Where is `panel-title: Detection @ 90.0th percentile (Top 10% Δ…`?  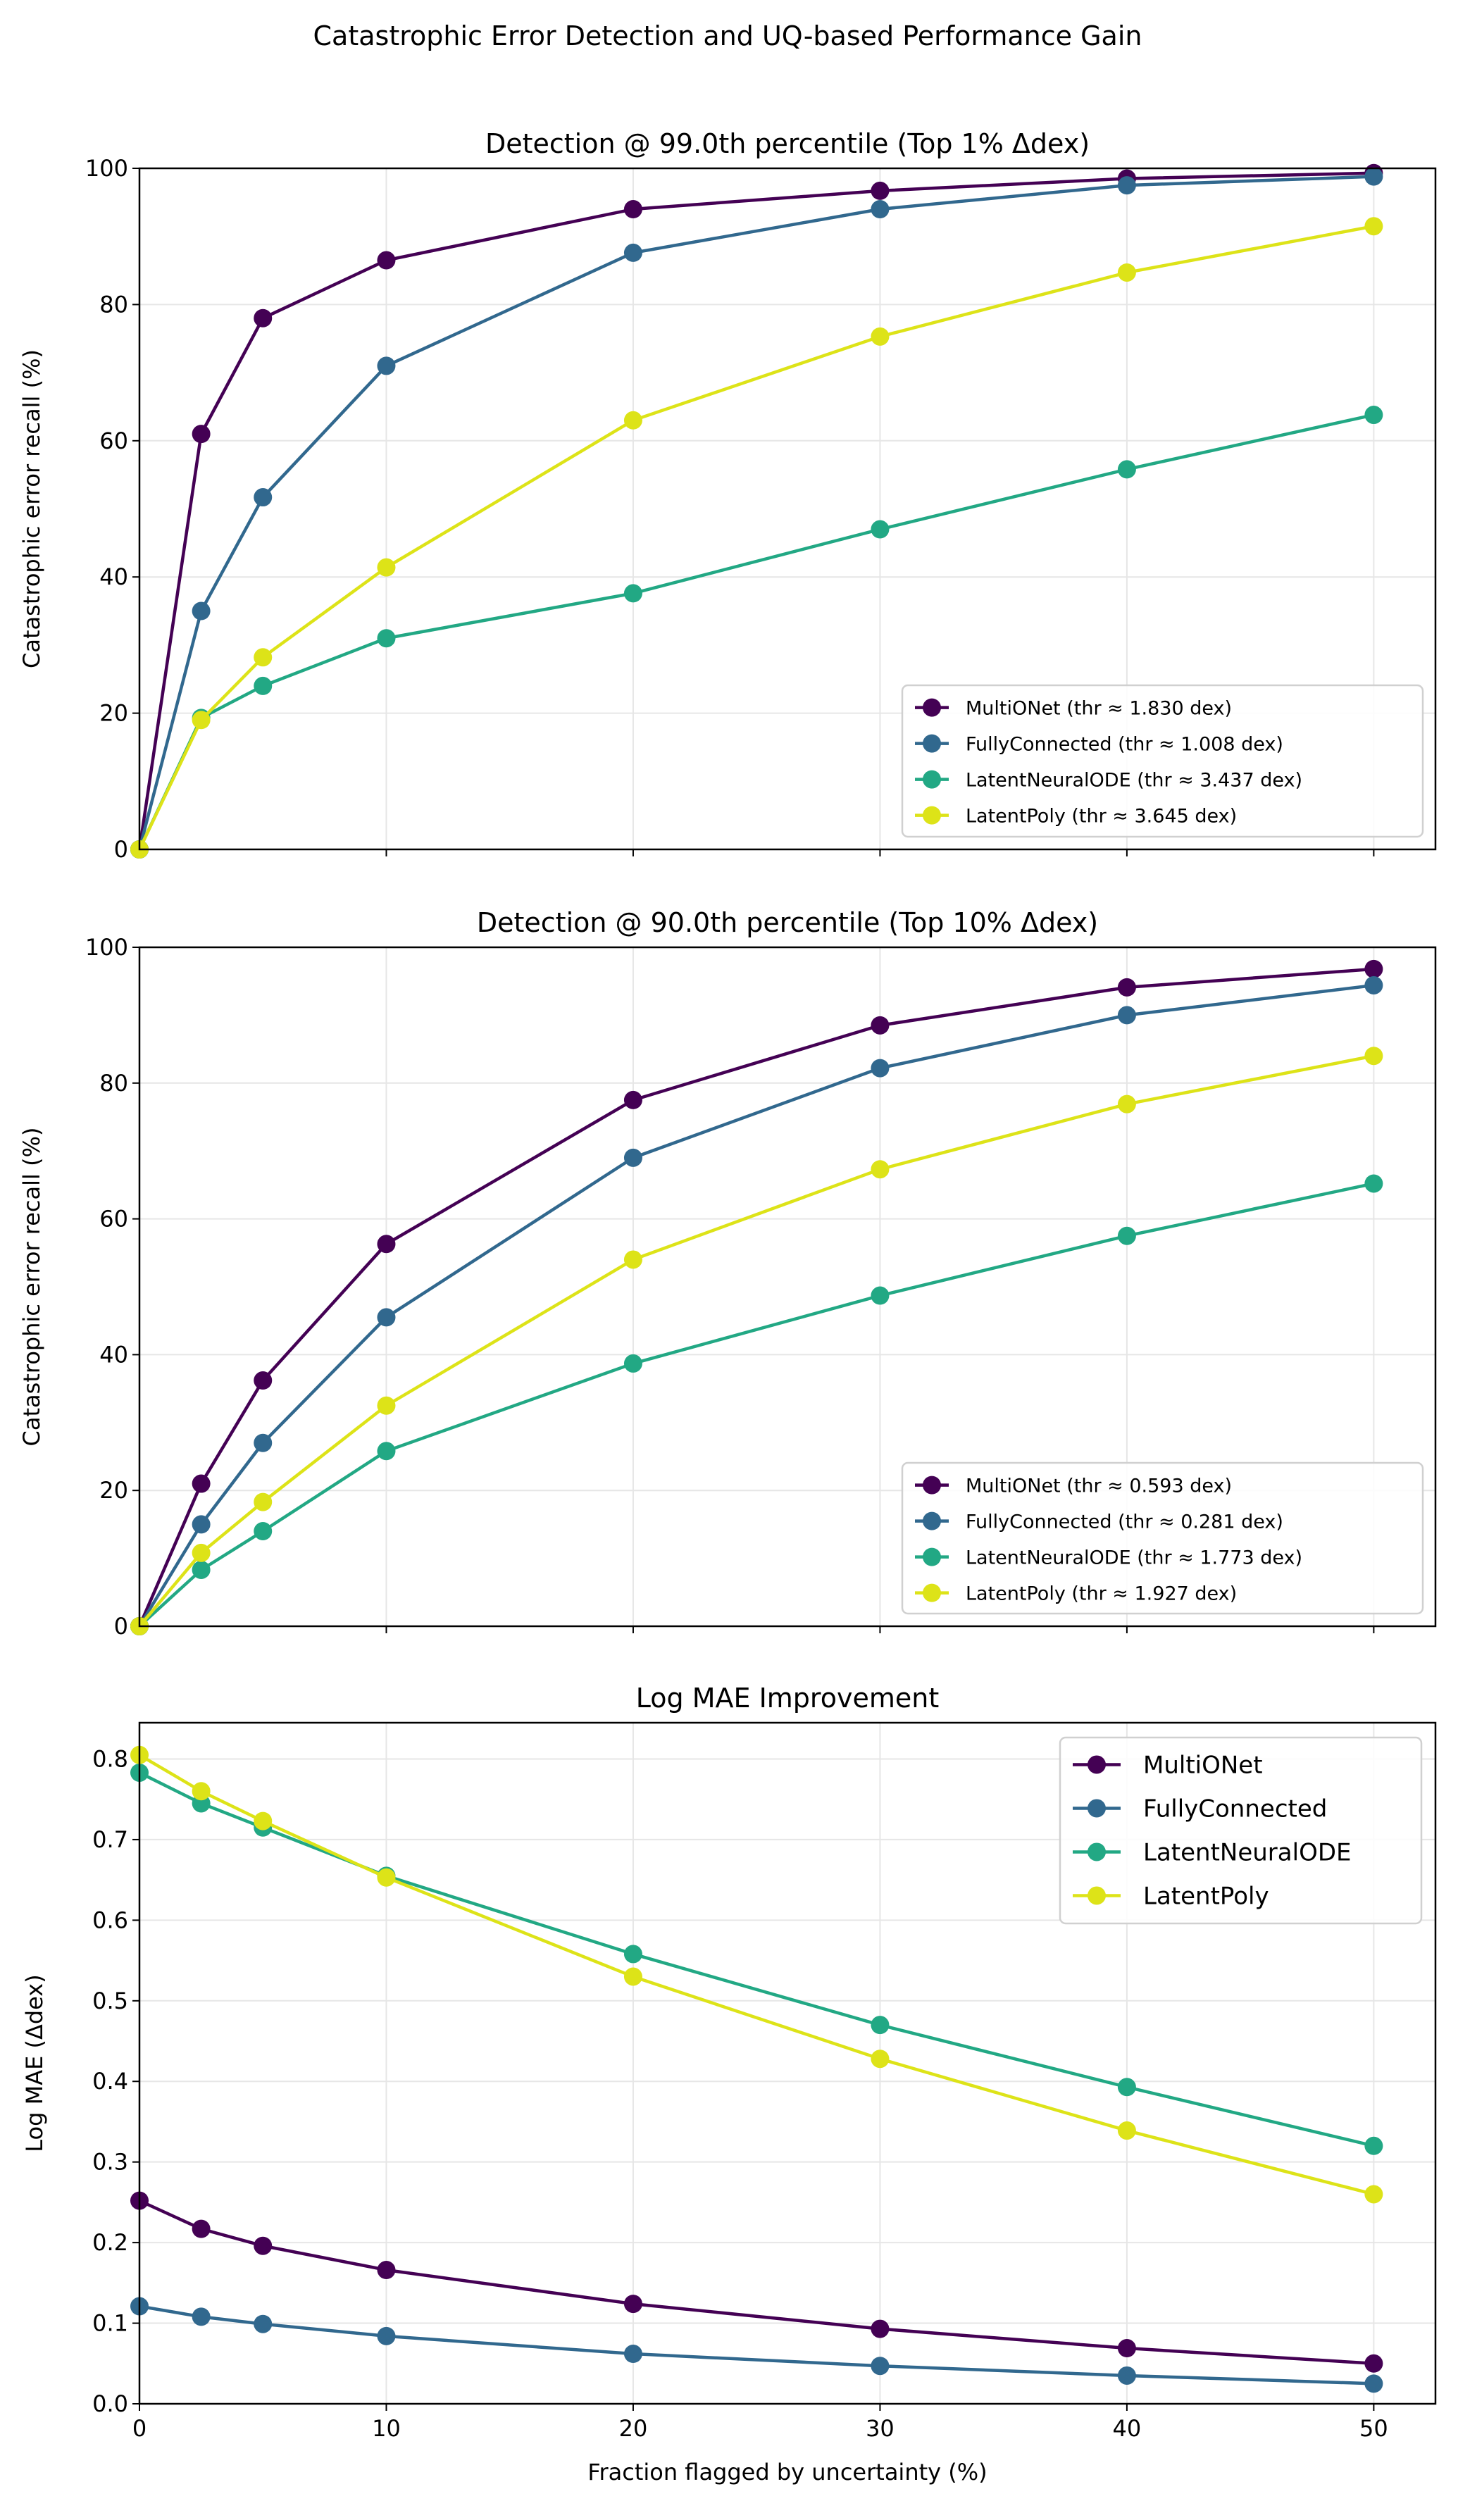
panel-title: Detection @ 90.0th percentile (Top 10% Δ… is located at coordinates (788, 923).